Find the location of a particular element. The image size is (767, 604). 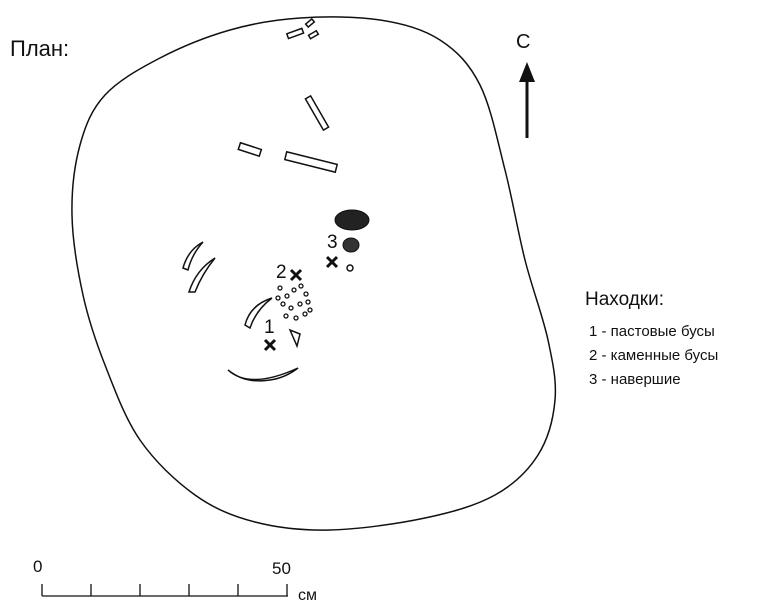

scale-unit: см is located at coordinates (307, 595).